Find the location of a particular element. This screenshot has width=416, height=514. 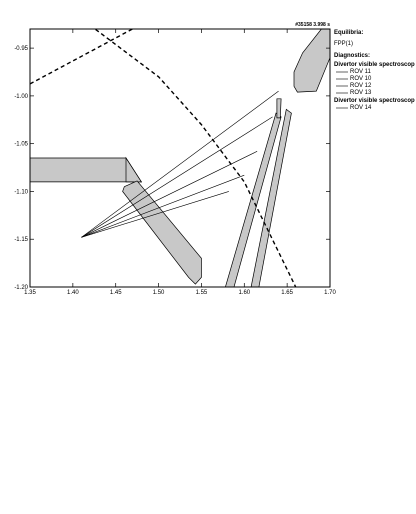

legend-item-rov11: ROV 11 is located at coordinates (361, 72).